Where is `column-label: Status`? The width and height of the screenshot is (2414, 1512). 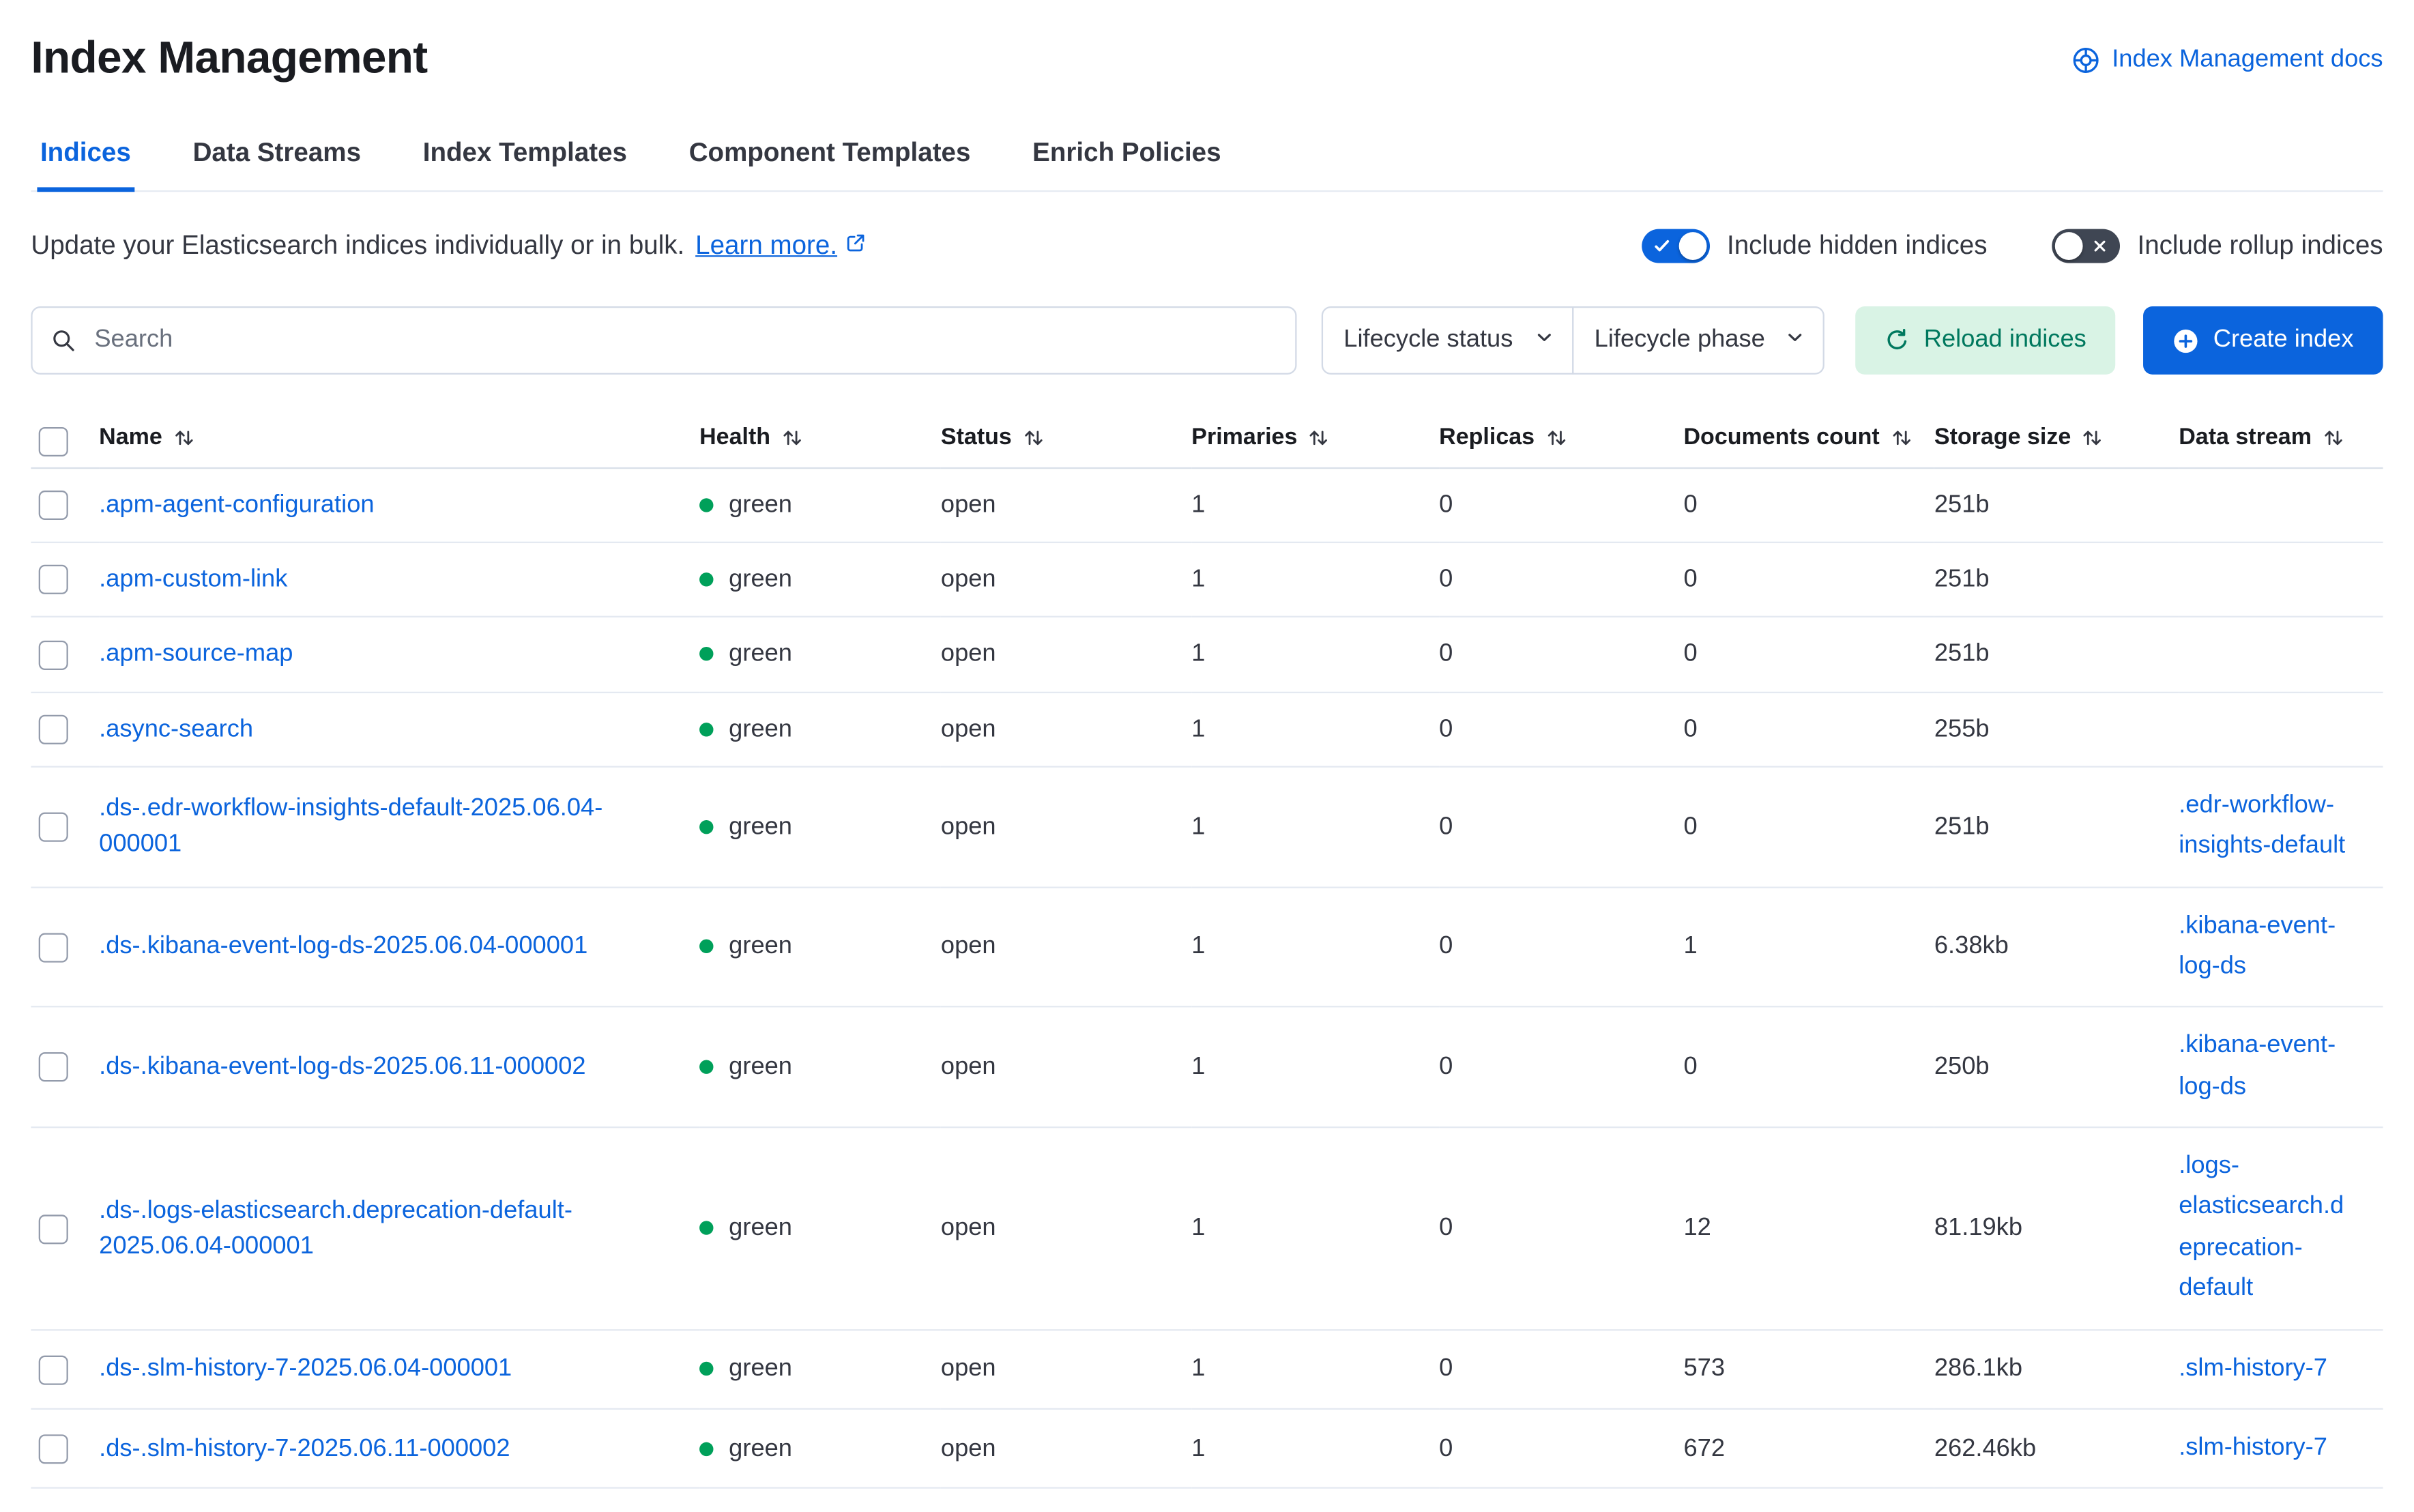 column-label: Status is located at coordinates (976, 437).